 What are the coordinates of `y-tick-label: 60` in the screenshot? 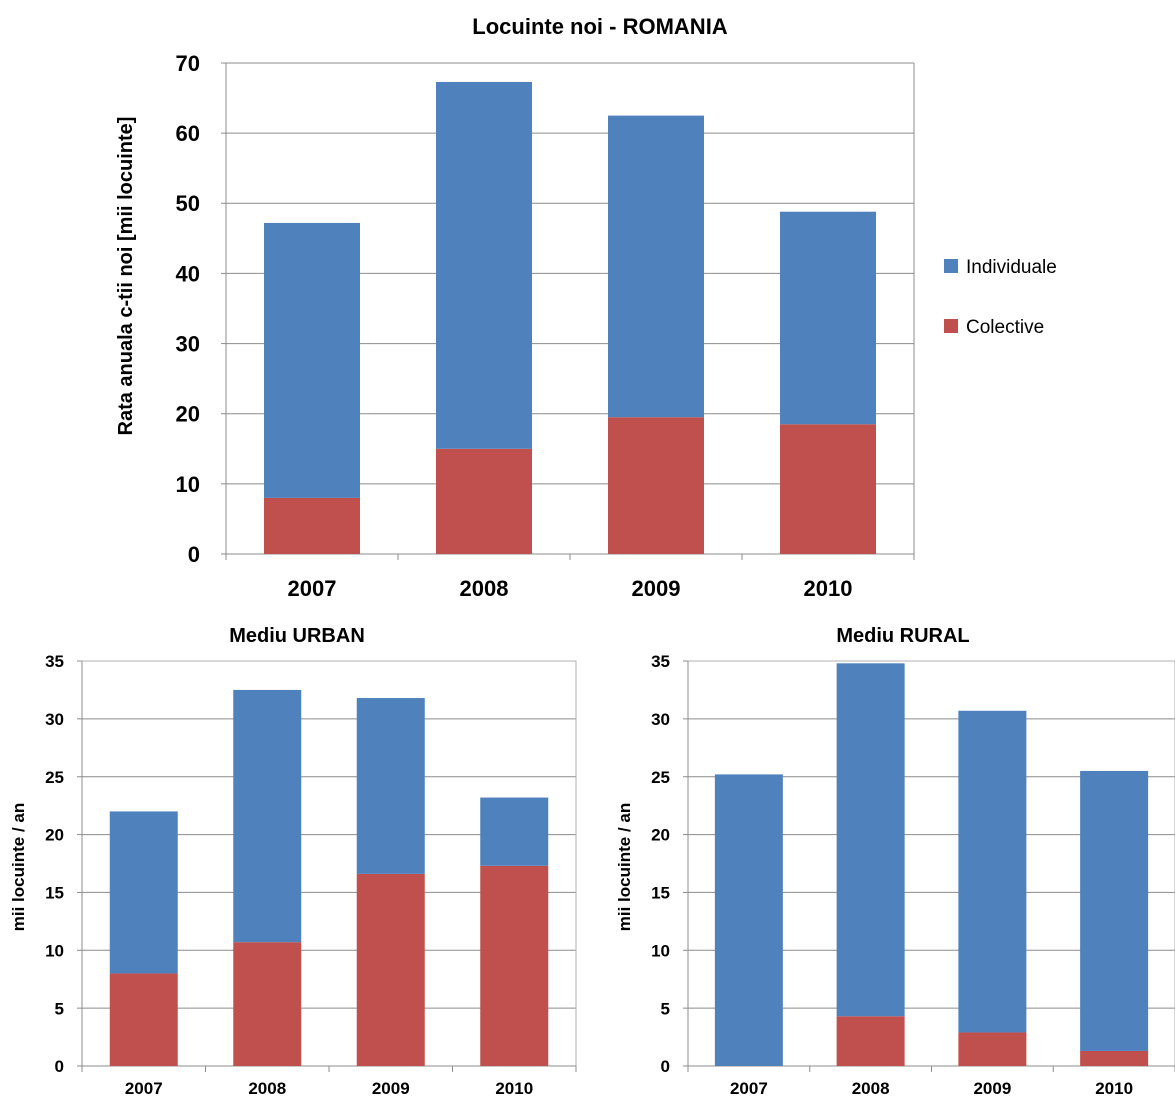 It's located at (188, 133).